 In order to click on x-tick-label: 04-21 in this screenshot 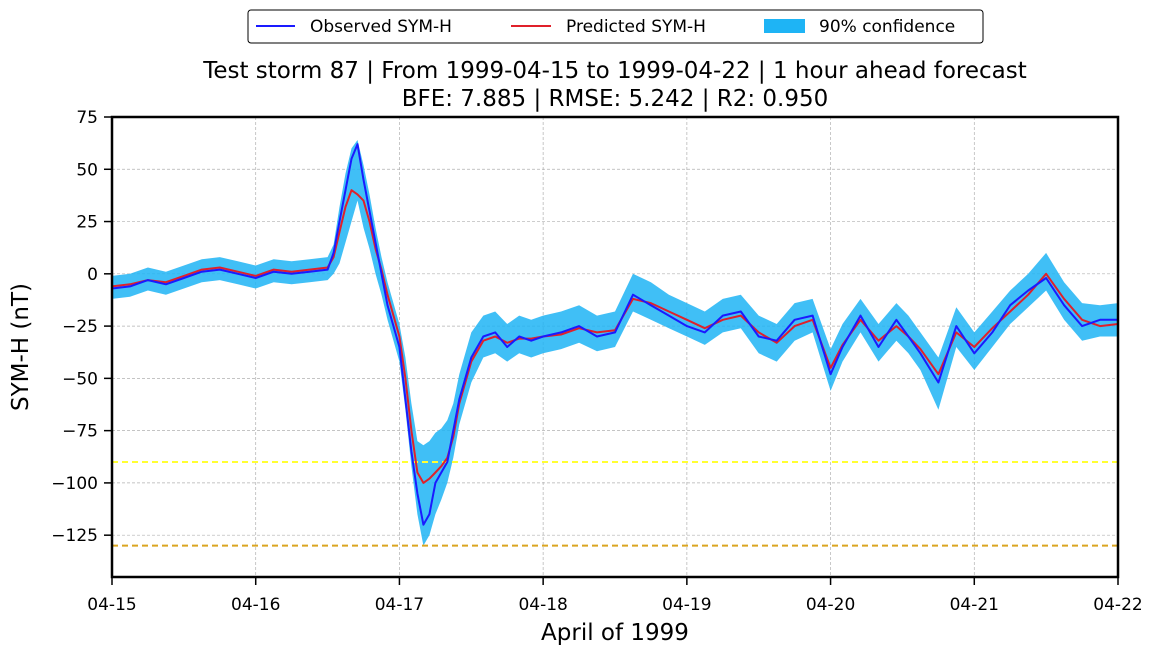, I will do `click(974, 605)`.